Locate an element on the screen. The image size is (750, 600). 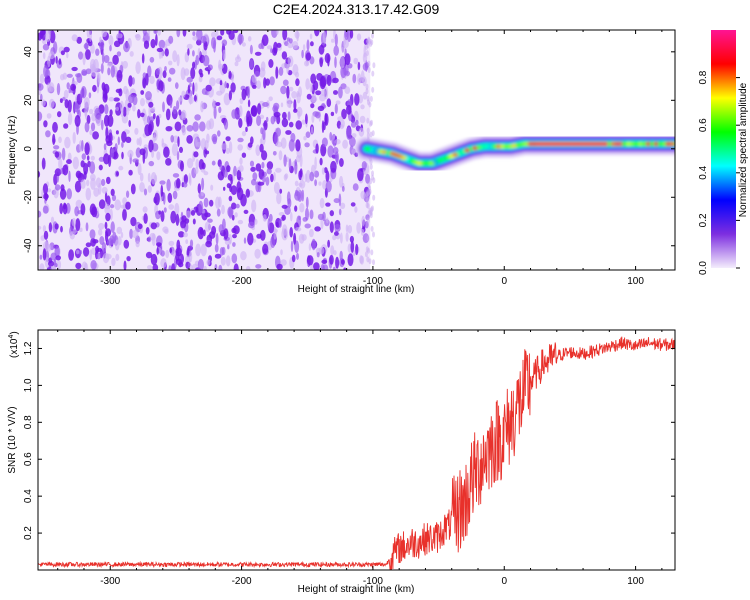
spectrogram-x-tick-label: 100 is located at coordinates (635, 281).